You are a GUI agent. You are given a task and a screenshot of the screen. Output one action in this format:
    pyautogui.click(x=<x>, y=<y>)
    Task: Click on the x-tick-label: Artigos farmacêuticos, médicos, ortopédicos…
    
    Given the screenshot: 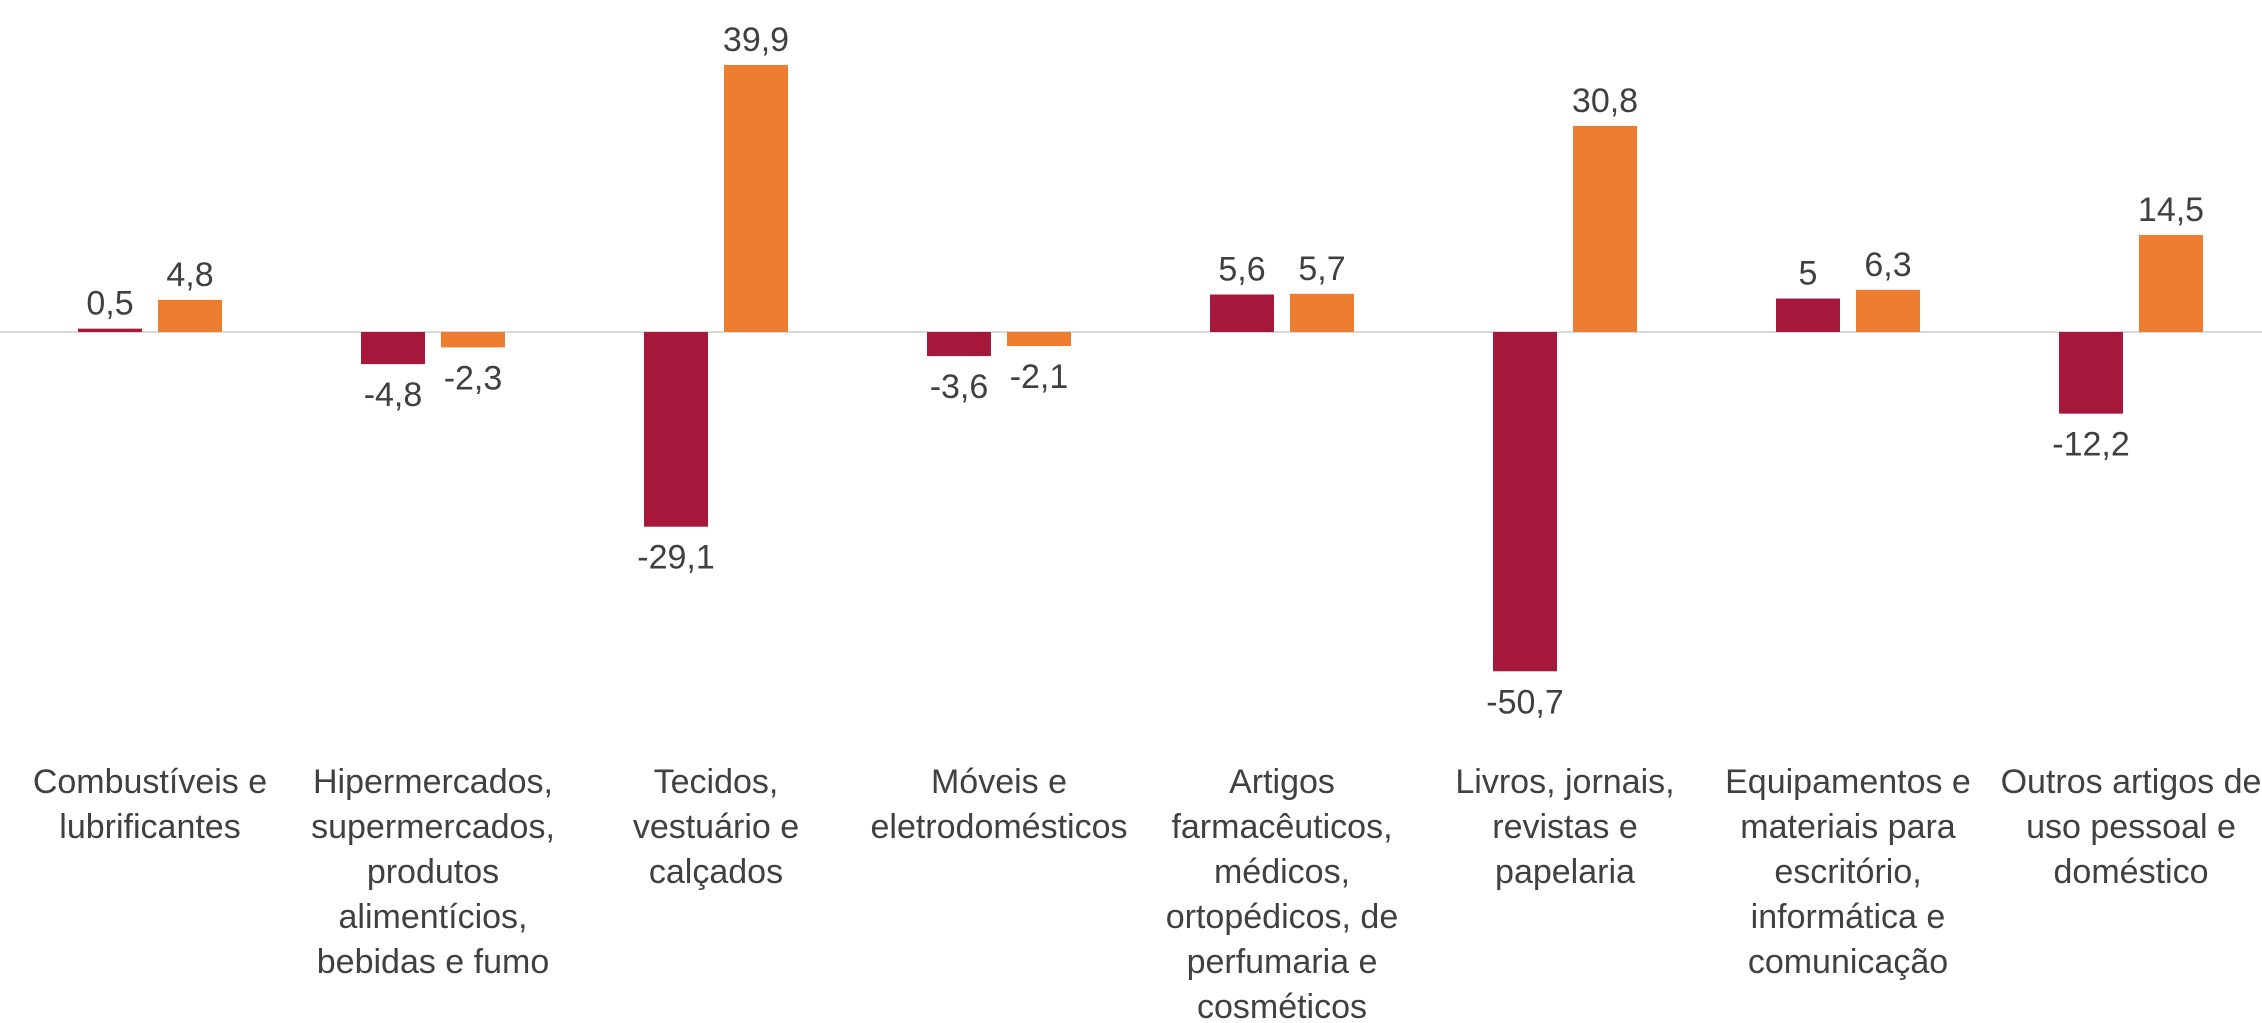 What is the action you would take?
    pyautogui.click(x=1282, y=893)
    